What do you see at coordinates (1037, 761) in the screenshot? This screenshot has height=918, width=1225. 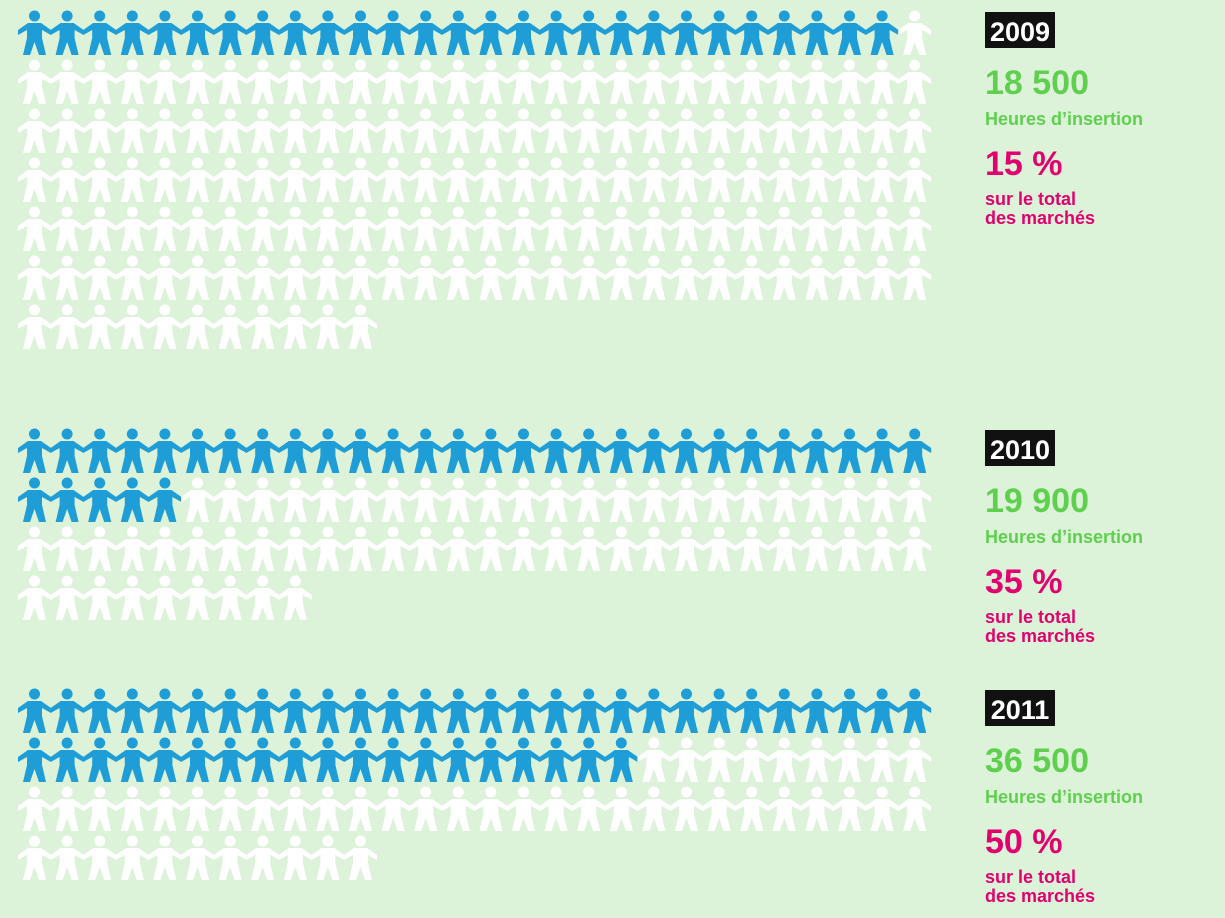 I see `hours-value: 36 500` at bounding box center [1037, 761].